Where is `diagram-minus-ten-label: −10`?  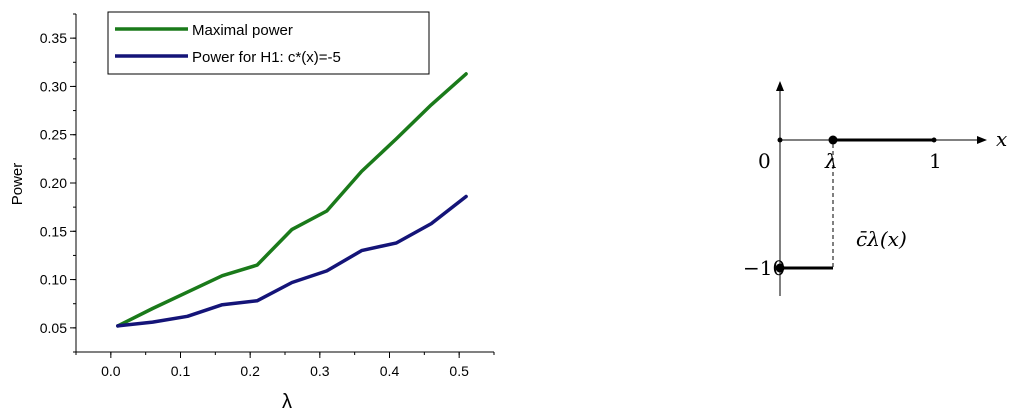 diagram-minus-ten-label: −10 is located at coordinates (764, 268).